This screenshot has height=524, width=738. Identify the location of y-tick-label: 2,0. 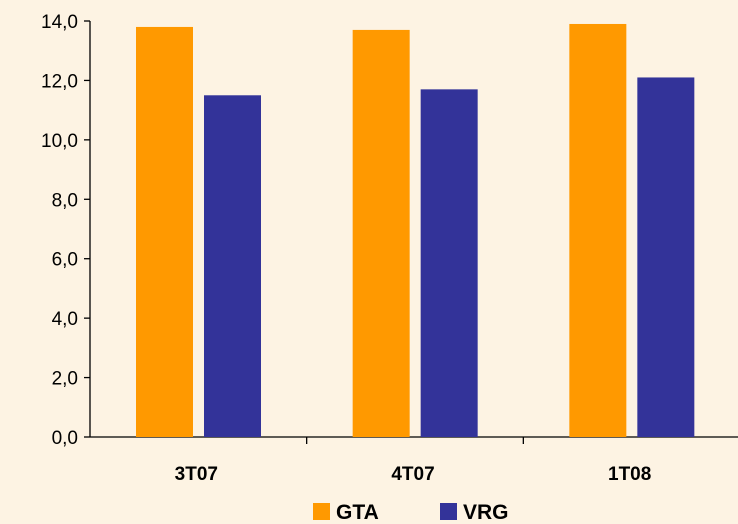
(65, 379).